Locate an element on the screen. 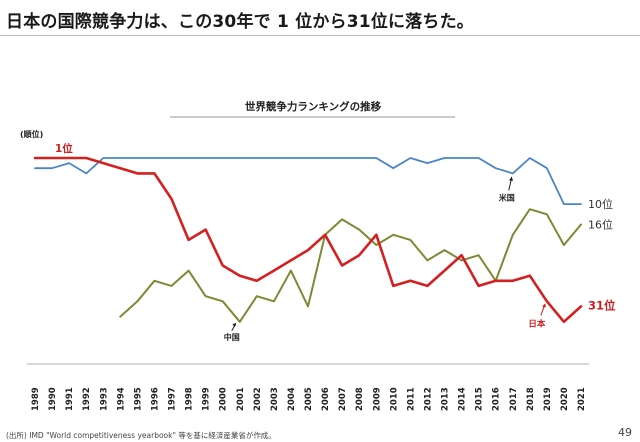  annotation-label-us: 米国 is located at coordinates (506, 197).